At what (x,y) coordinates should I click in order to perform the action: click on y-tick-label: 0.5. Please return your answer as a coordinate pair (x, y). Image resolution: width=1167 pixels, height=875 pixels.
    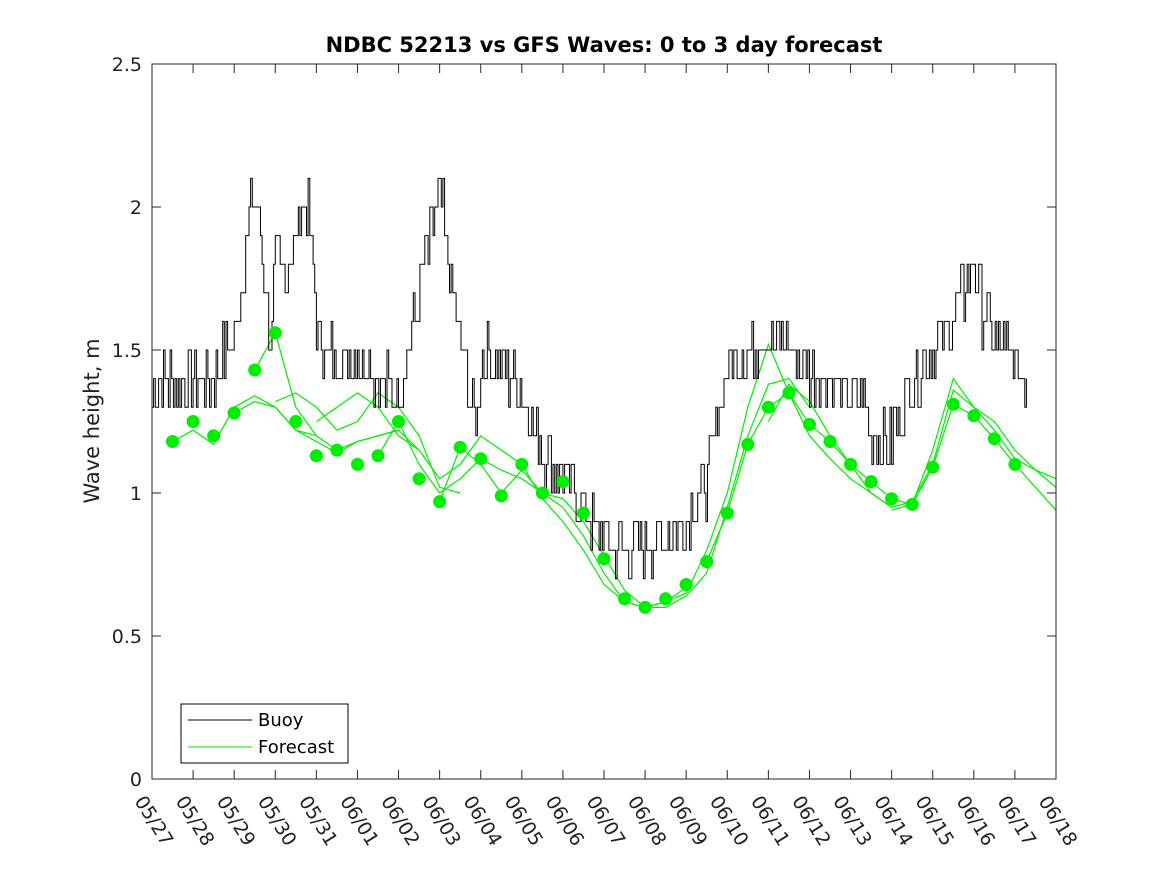
    Looking at the image, I should click on (127, 637).